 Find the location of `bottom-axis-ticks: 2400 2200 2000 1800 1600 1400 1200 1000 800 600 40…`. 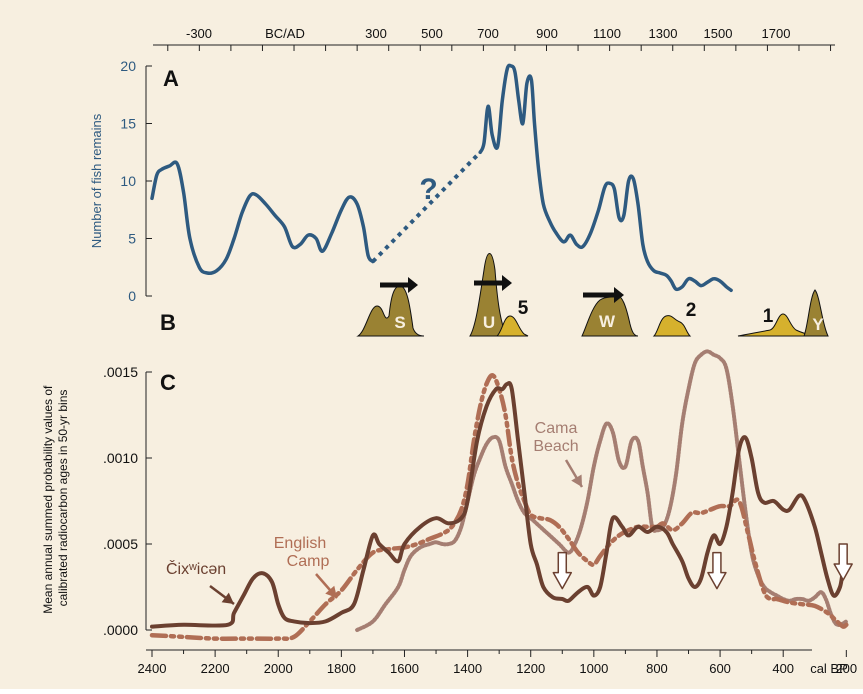

bottom-axis-ticks: 2400 2200 2000 1800 1600 1400 1200 1000 800 600 40… is located at coordinates (497, 663).